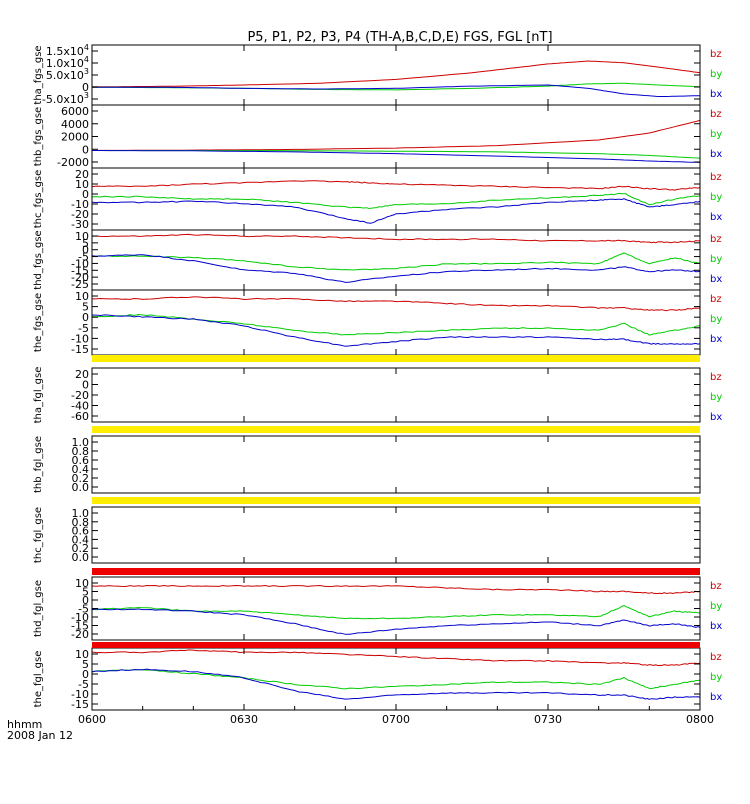 The width and height of the screenshot is (750, 804). What do you see at coordinates (40, 735) in the screenshot?
I see `date-label: 2008 Jan 12` at bounding box center [40, 735].